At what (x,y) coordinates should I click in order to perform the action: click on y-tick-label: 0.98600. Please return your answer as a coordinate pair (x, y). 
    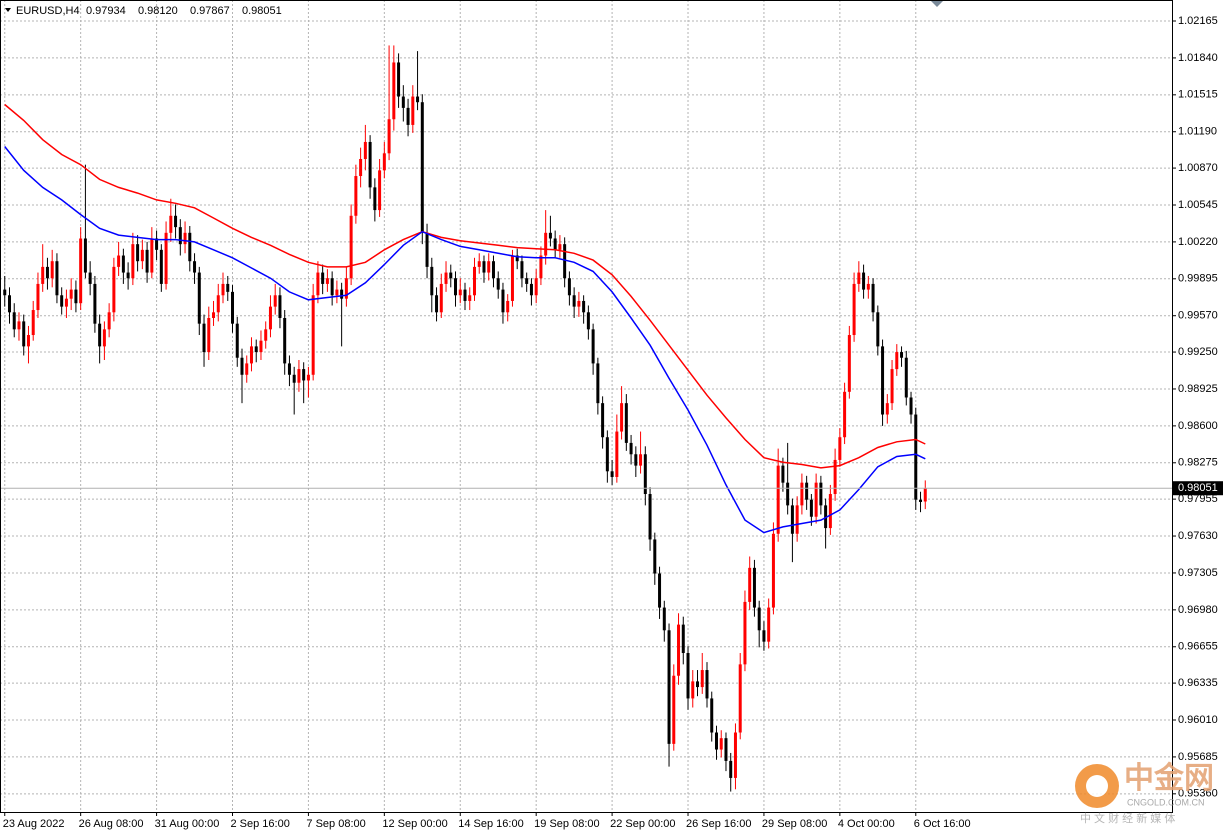
    Looking at the image, I should click on (1198, 426).